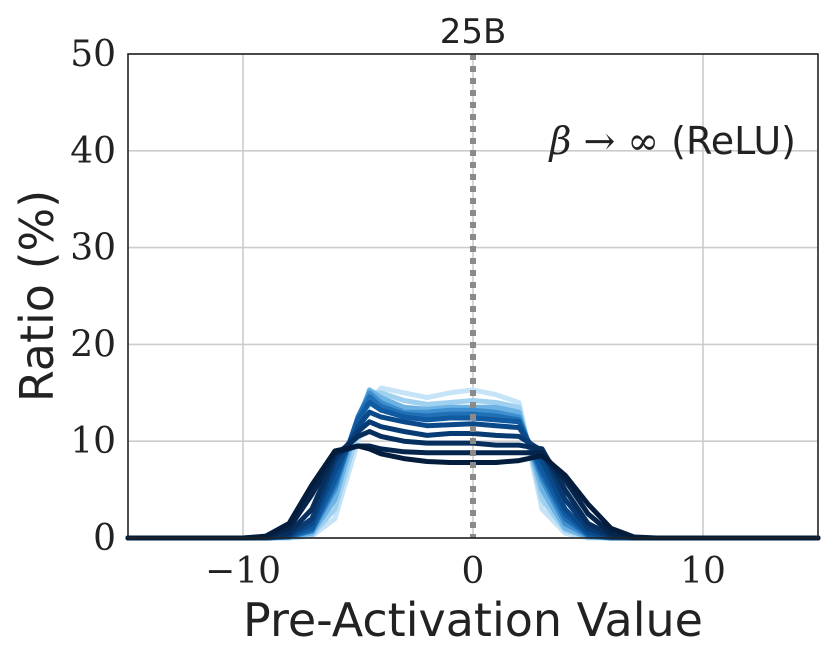  I want to click on chart-title: 25B, so click(473, 32).